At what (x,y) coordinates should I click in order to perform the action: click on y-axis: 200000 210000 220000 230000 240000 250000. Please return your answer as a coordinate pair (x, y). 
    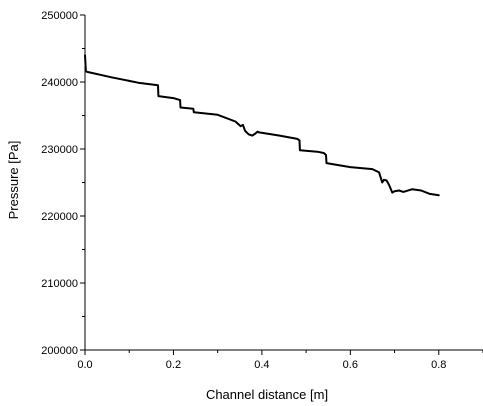
    Looking at the image, I should click on (63, 183).